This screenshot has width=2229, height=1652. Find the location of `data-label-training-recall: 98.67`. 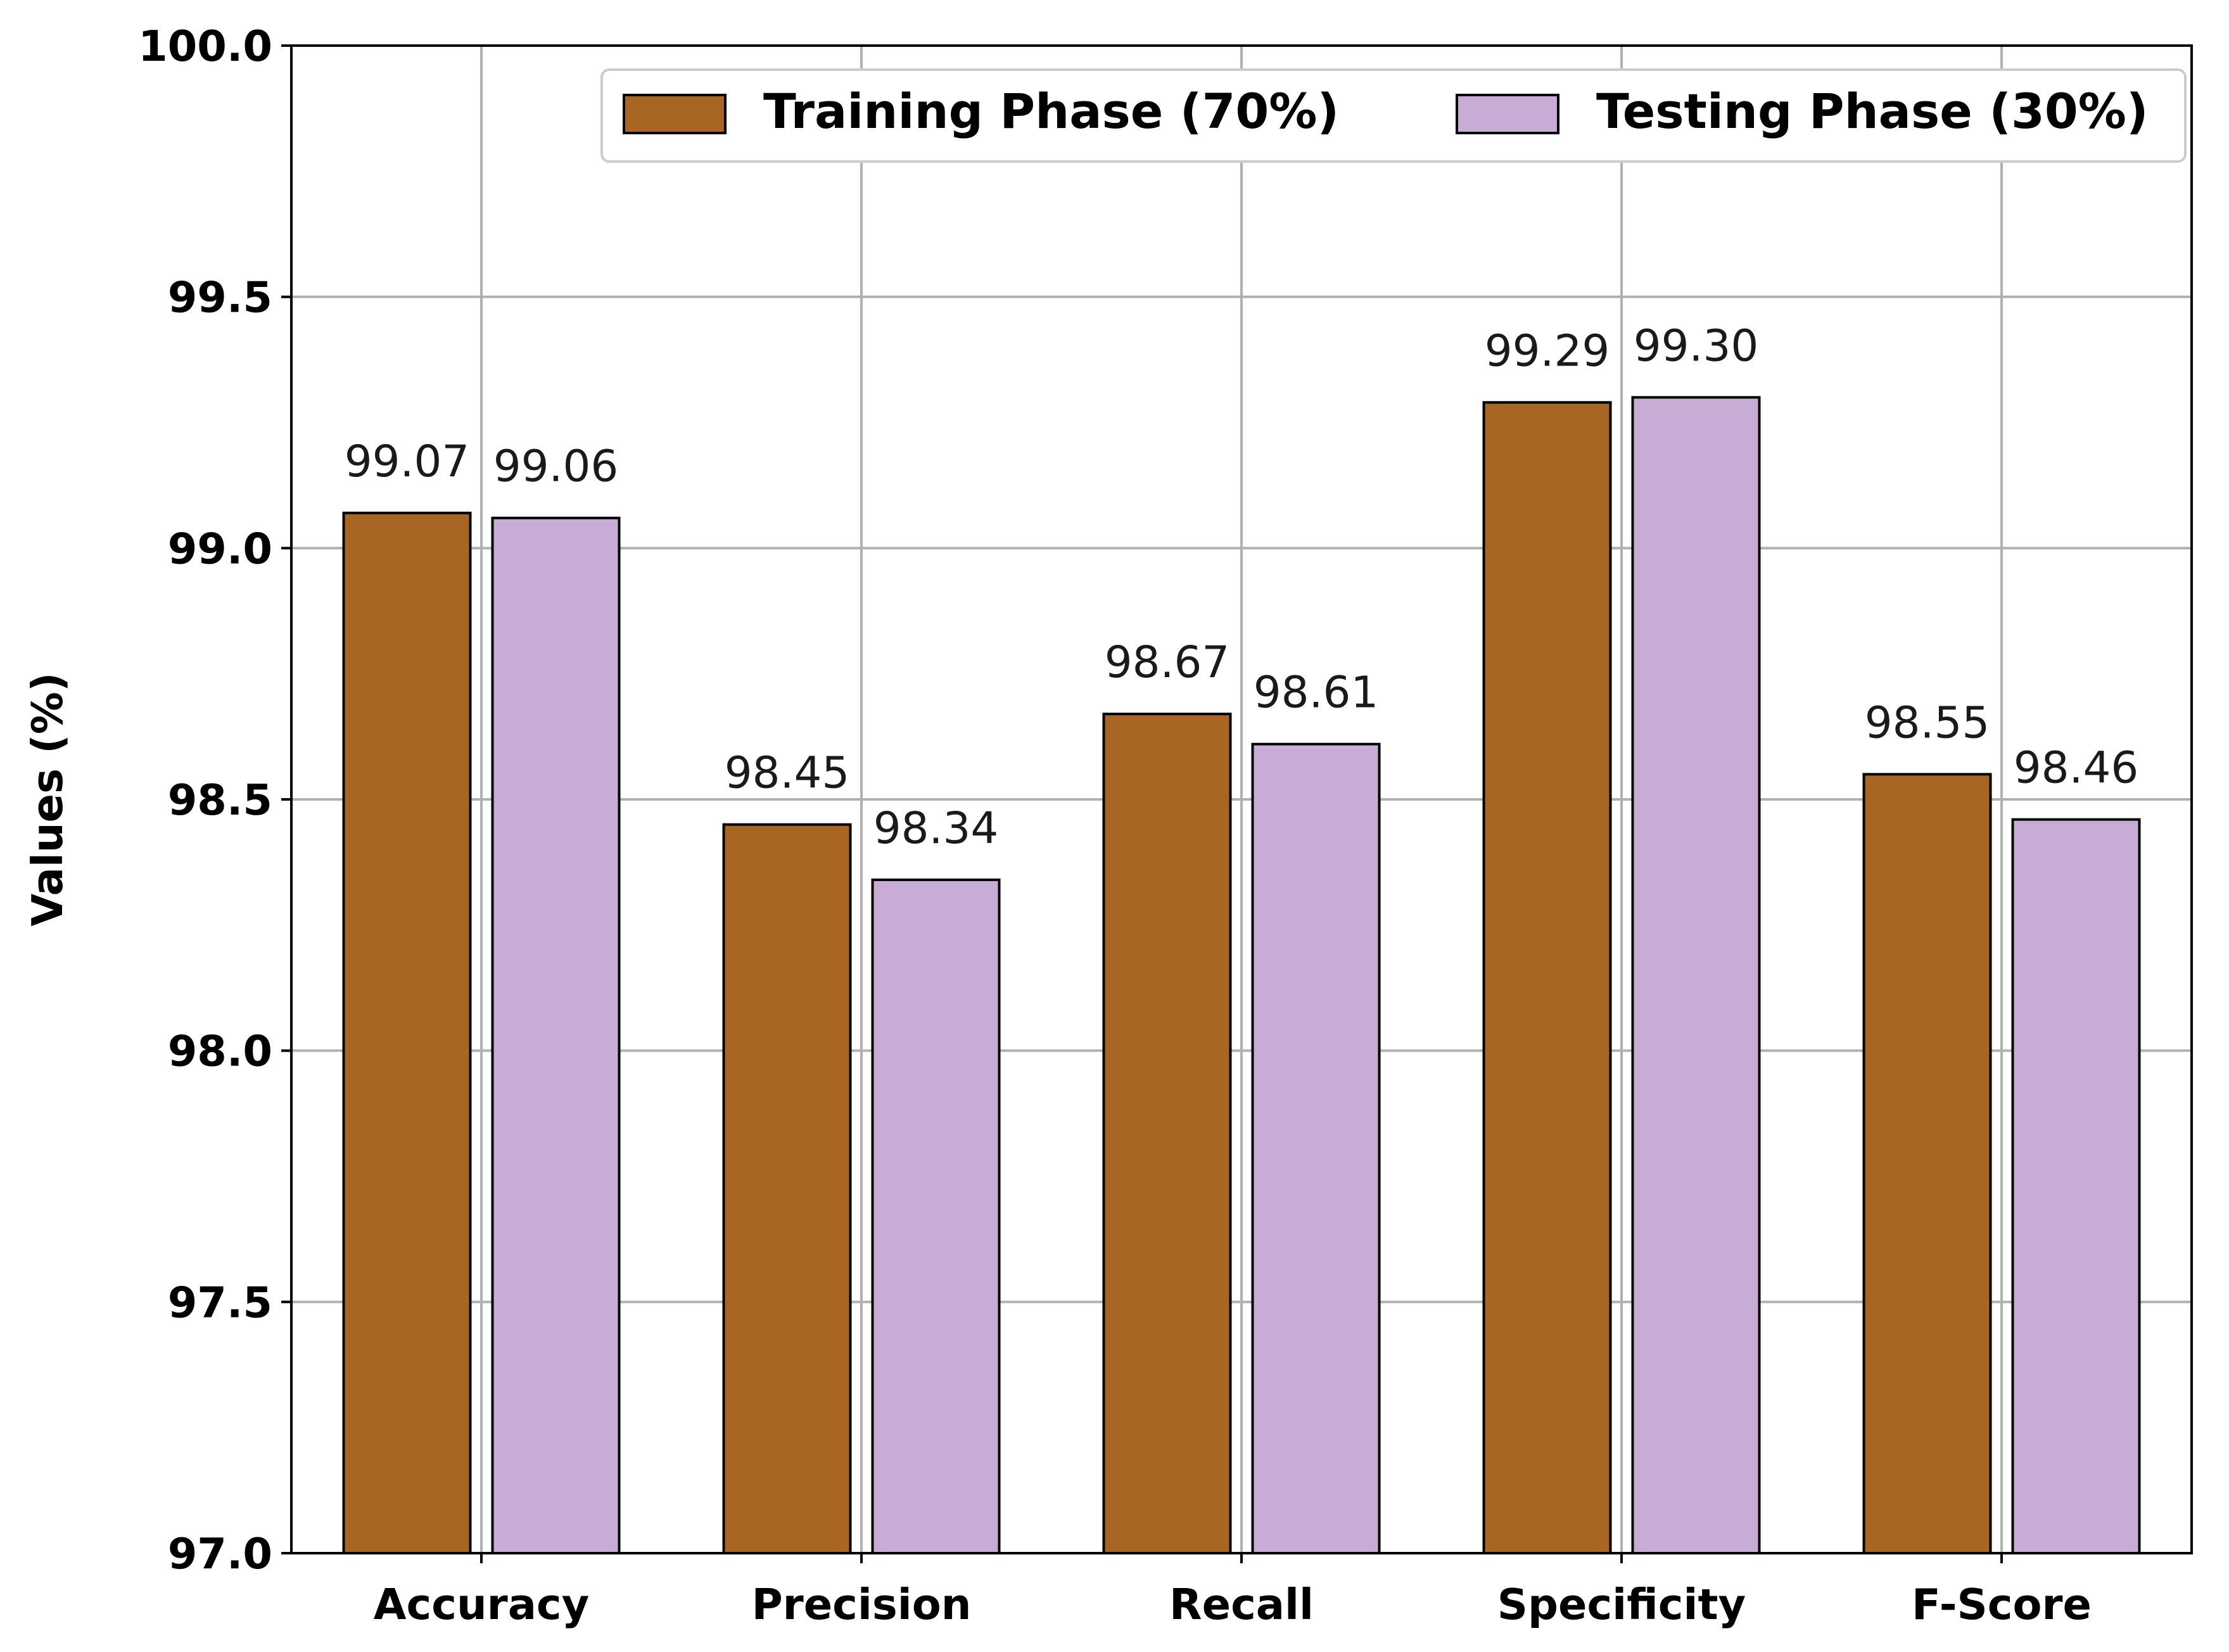

data-label-training-recall: 98.67 is located at coordinates (1167, 662).